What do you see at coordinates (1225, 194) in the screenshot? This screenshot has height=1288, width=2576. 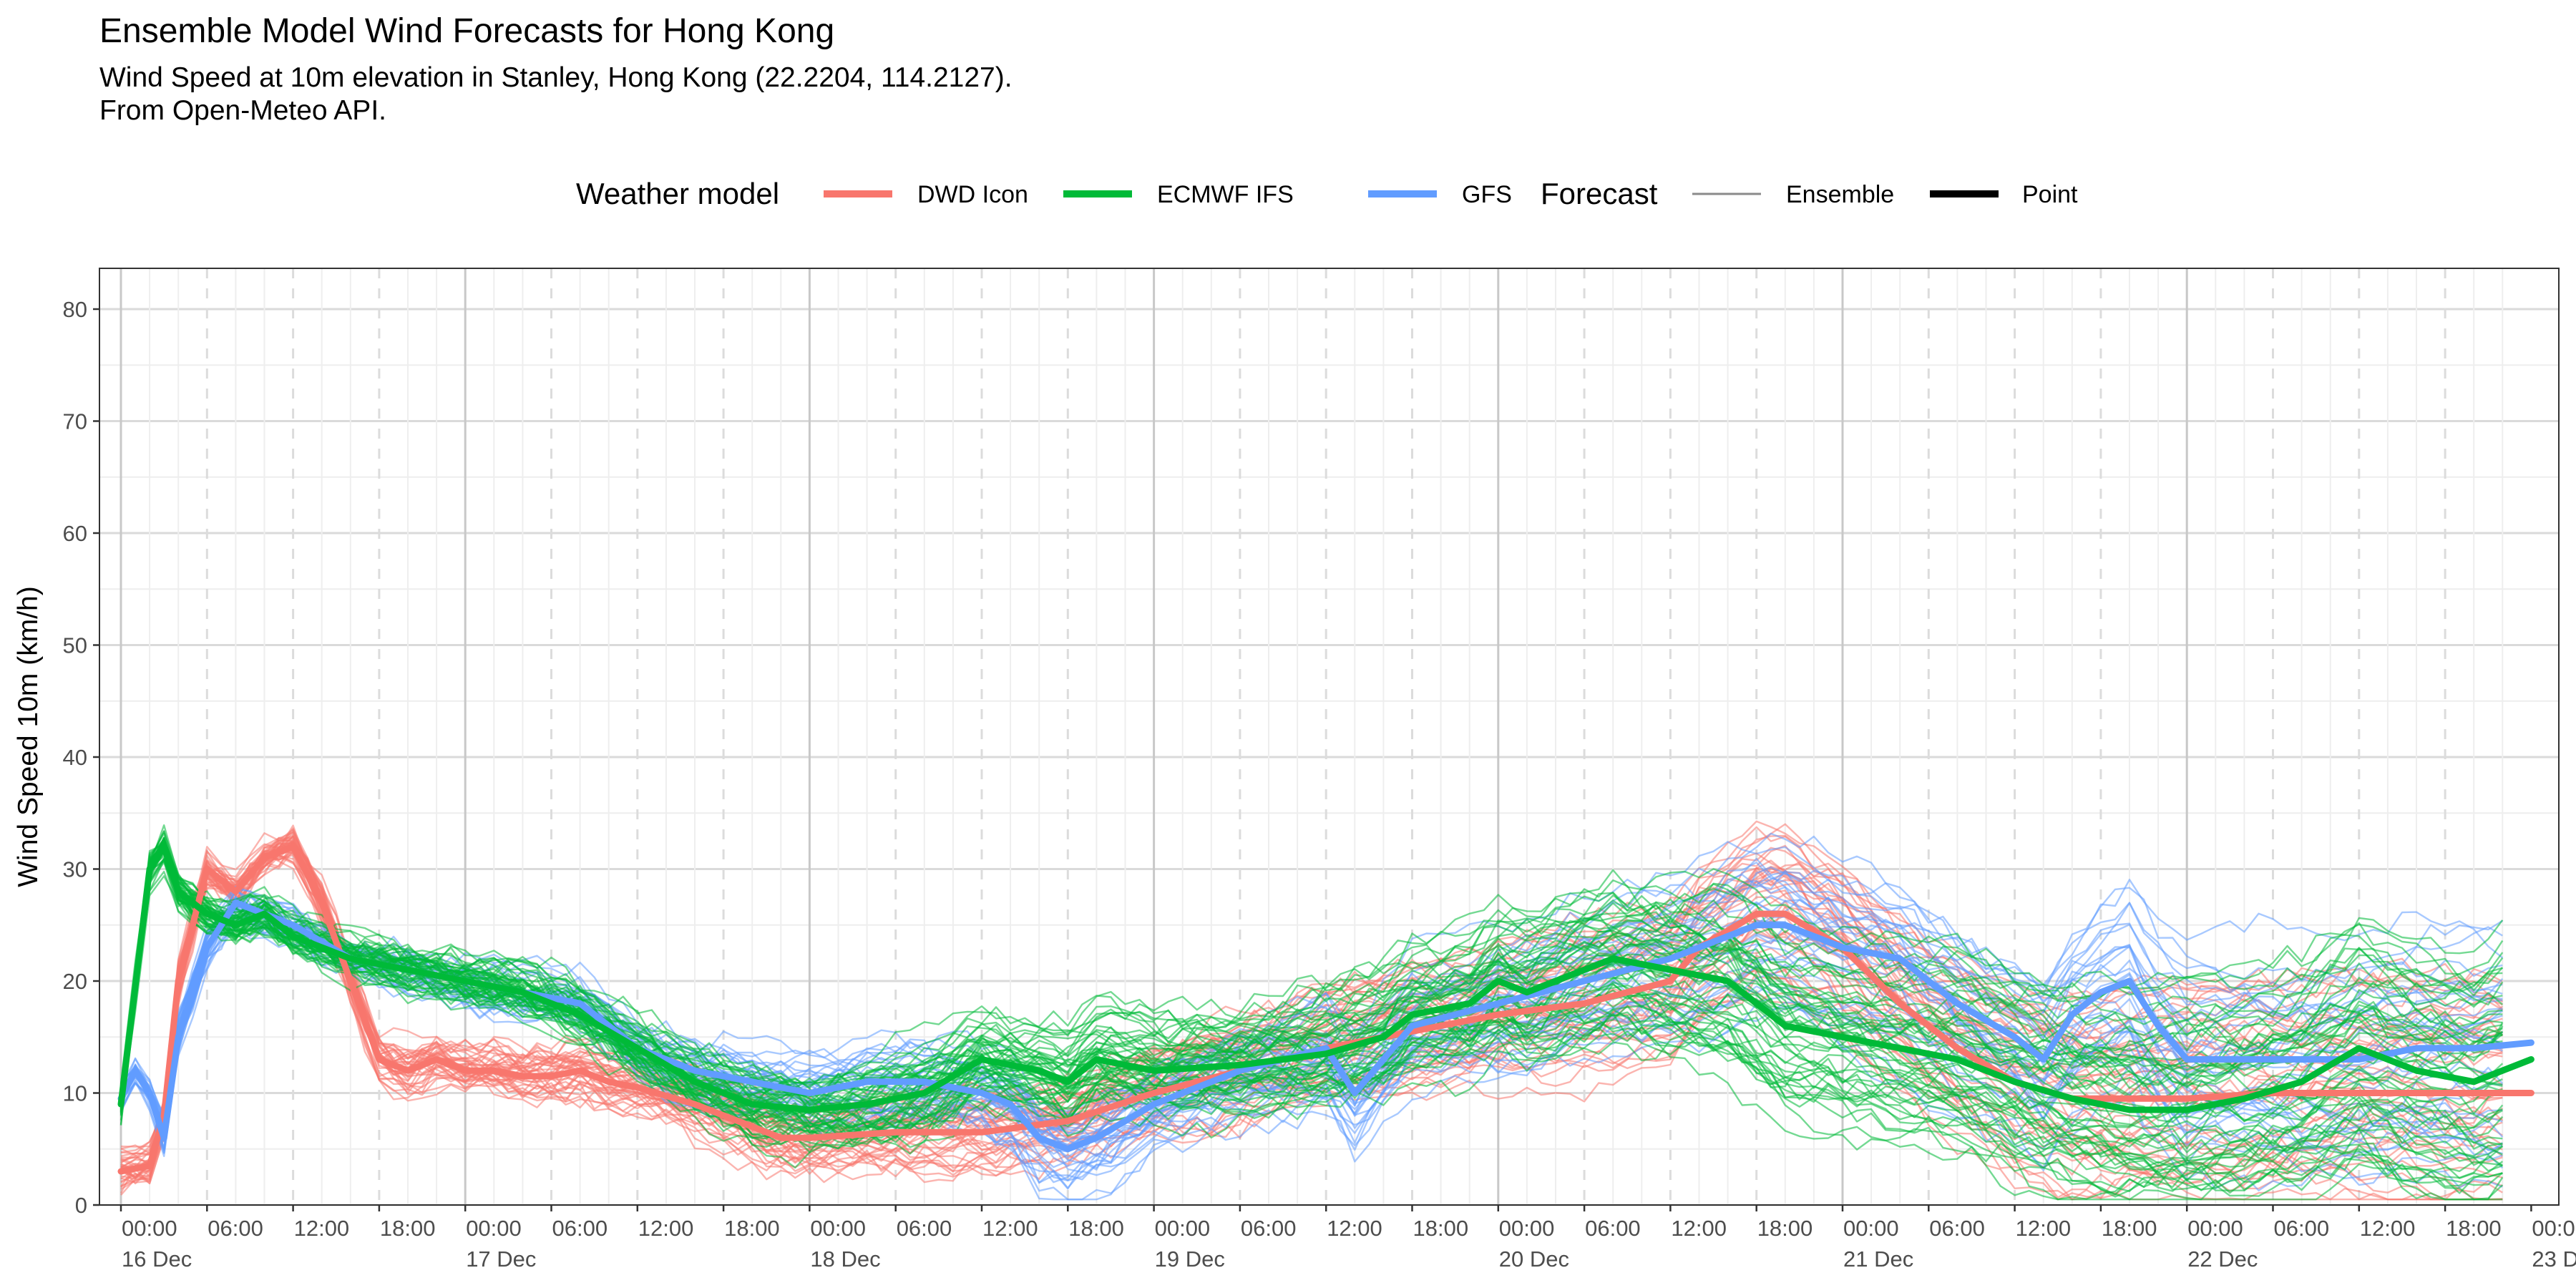 I see `legend-label-ecmwf-ifs: ECMWF IFS` at bounding box center [1225, 194].